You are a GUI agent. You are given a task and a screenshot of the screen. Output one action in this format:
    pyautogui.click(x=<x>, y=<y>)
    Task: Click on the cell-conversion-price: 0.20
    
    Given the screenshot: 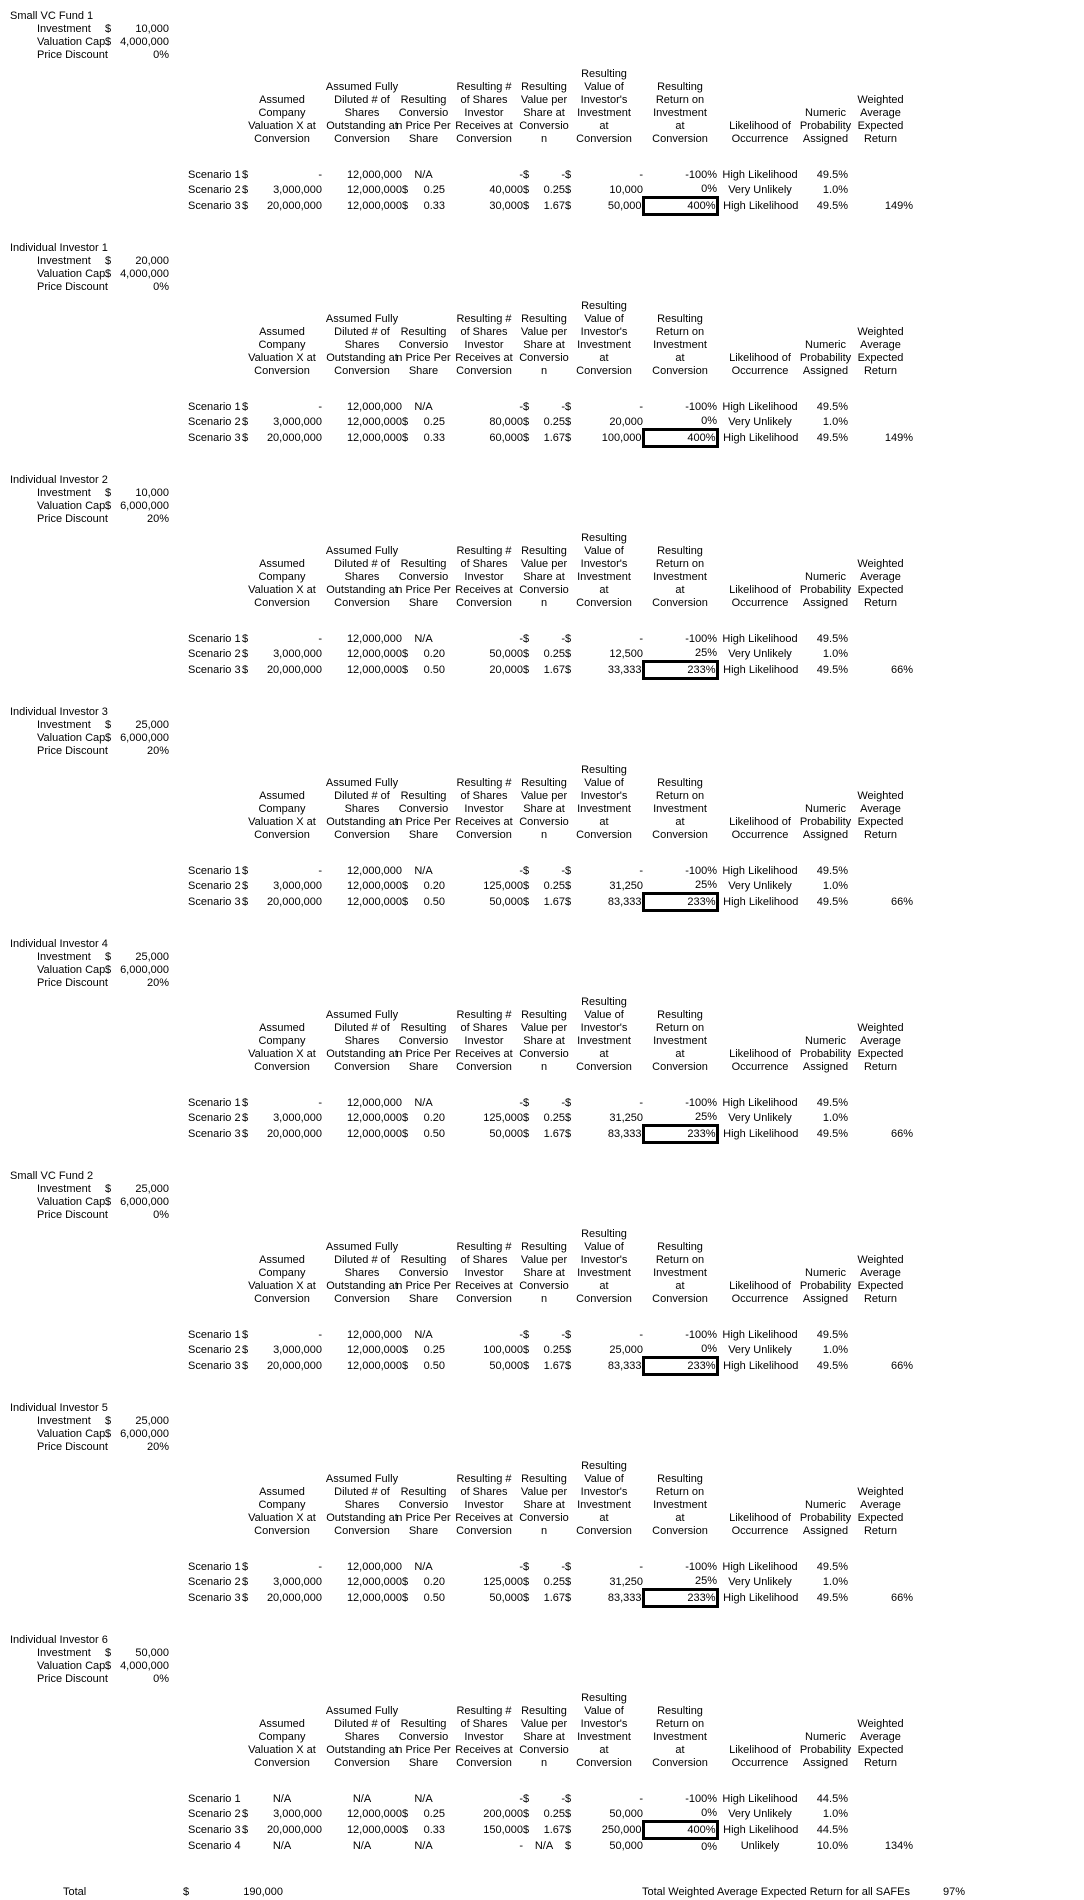 What is the action you would take?
    pyautogui.click(x=434, y=1581)
    